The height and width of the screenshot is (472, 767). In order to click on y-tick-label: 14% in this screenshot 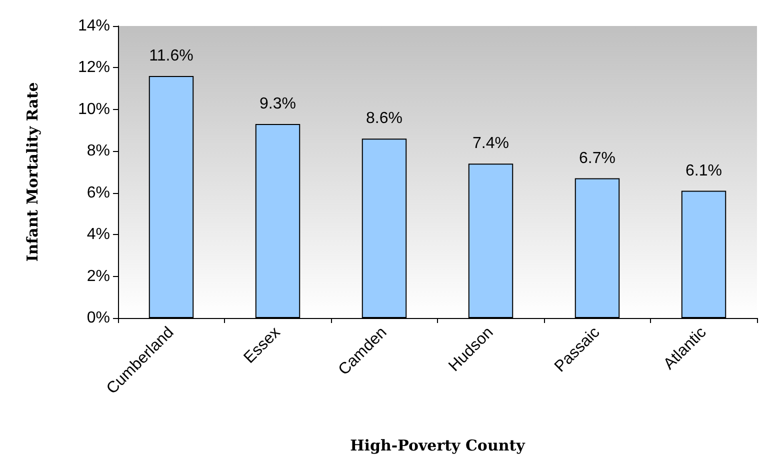, I will do `click(94, 26)`.